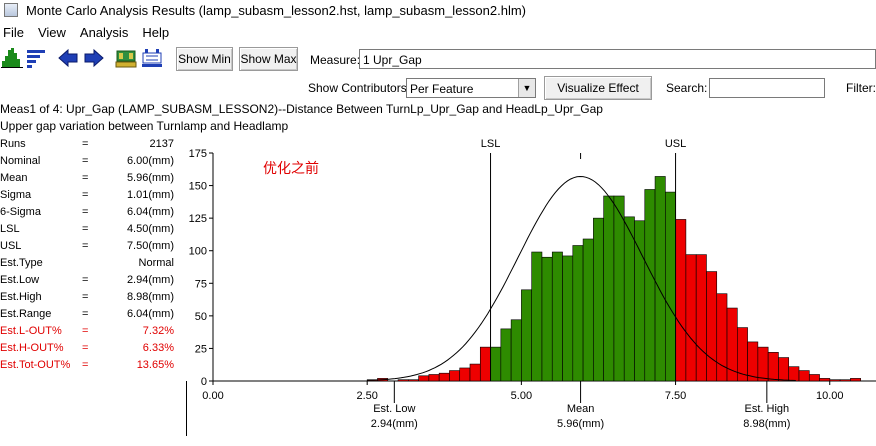 The width and height of the screenshot is (876, 446). I want to click on next-arrow-icon, so click(94, 58).